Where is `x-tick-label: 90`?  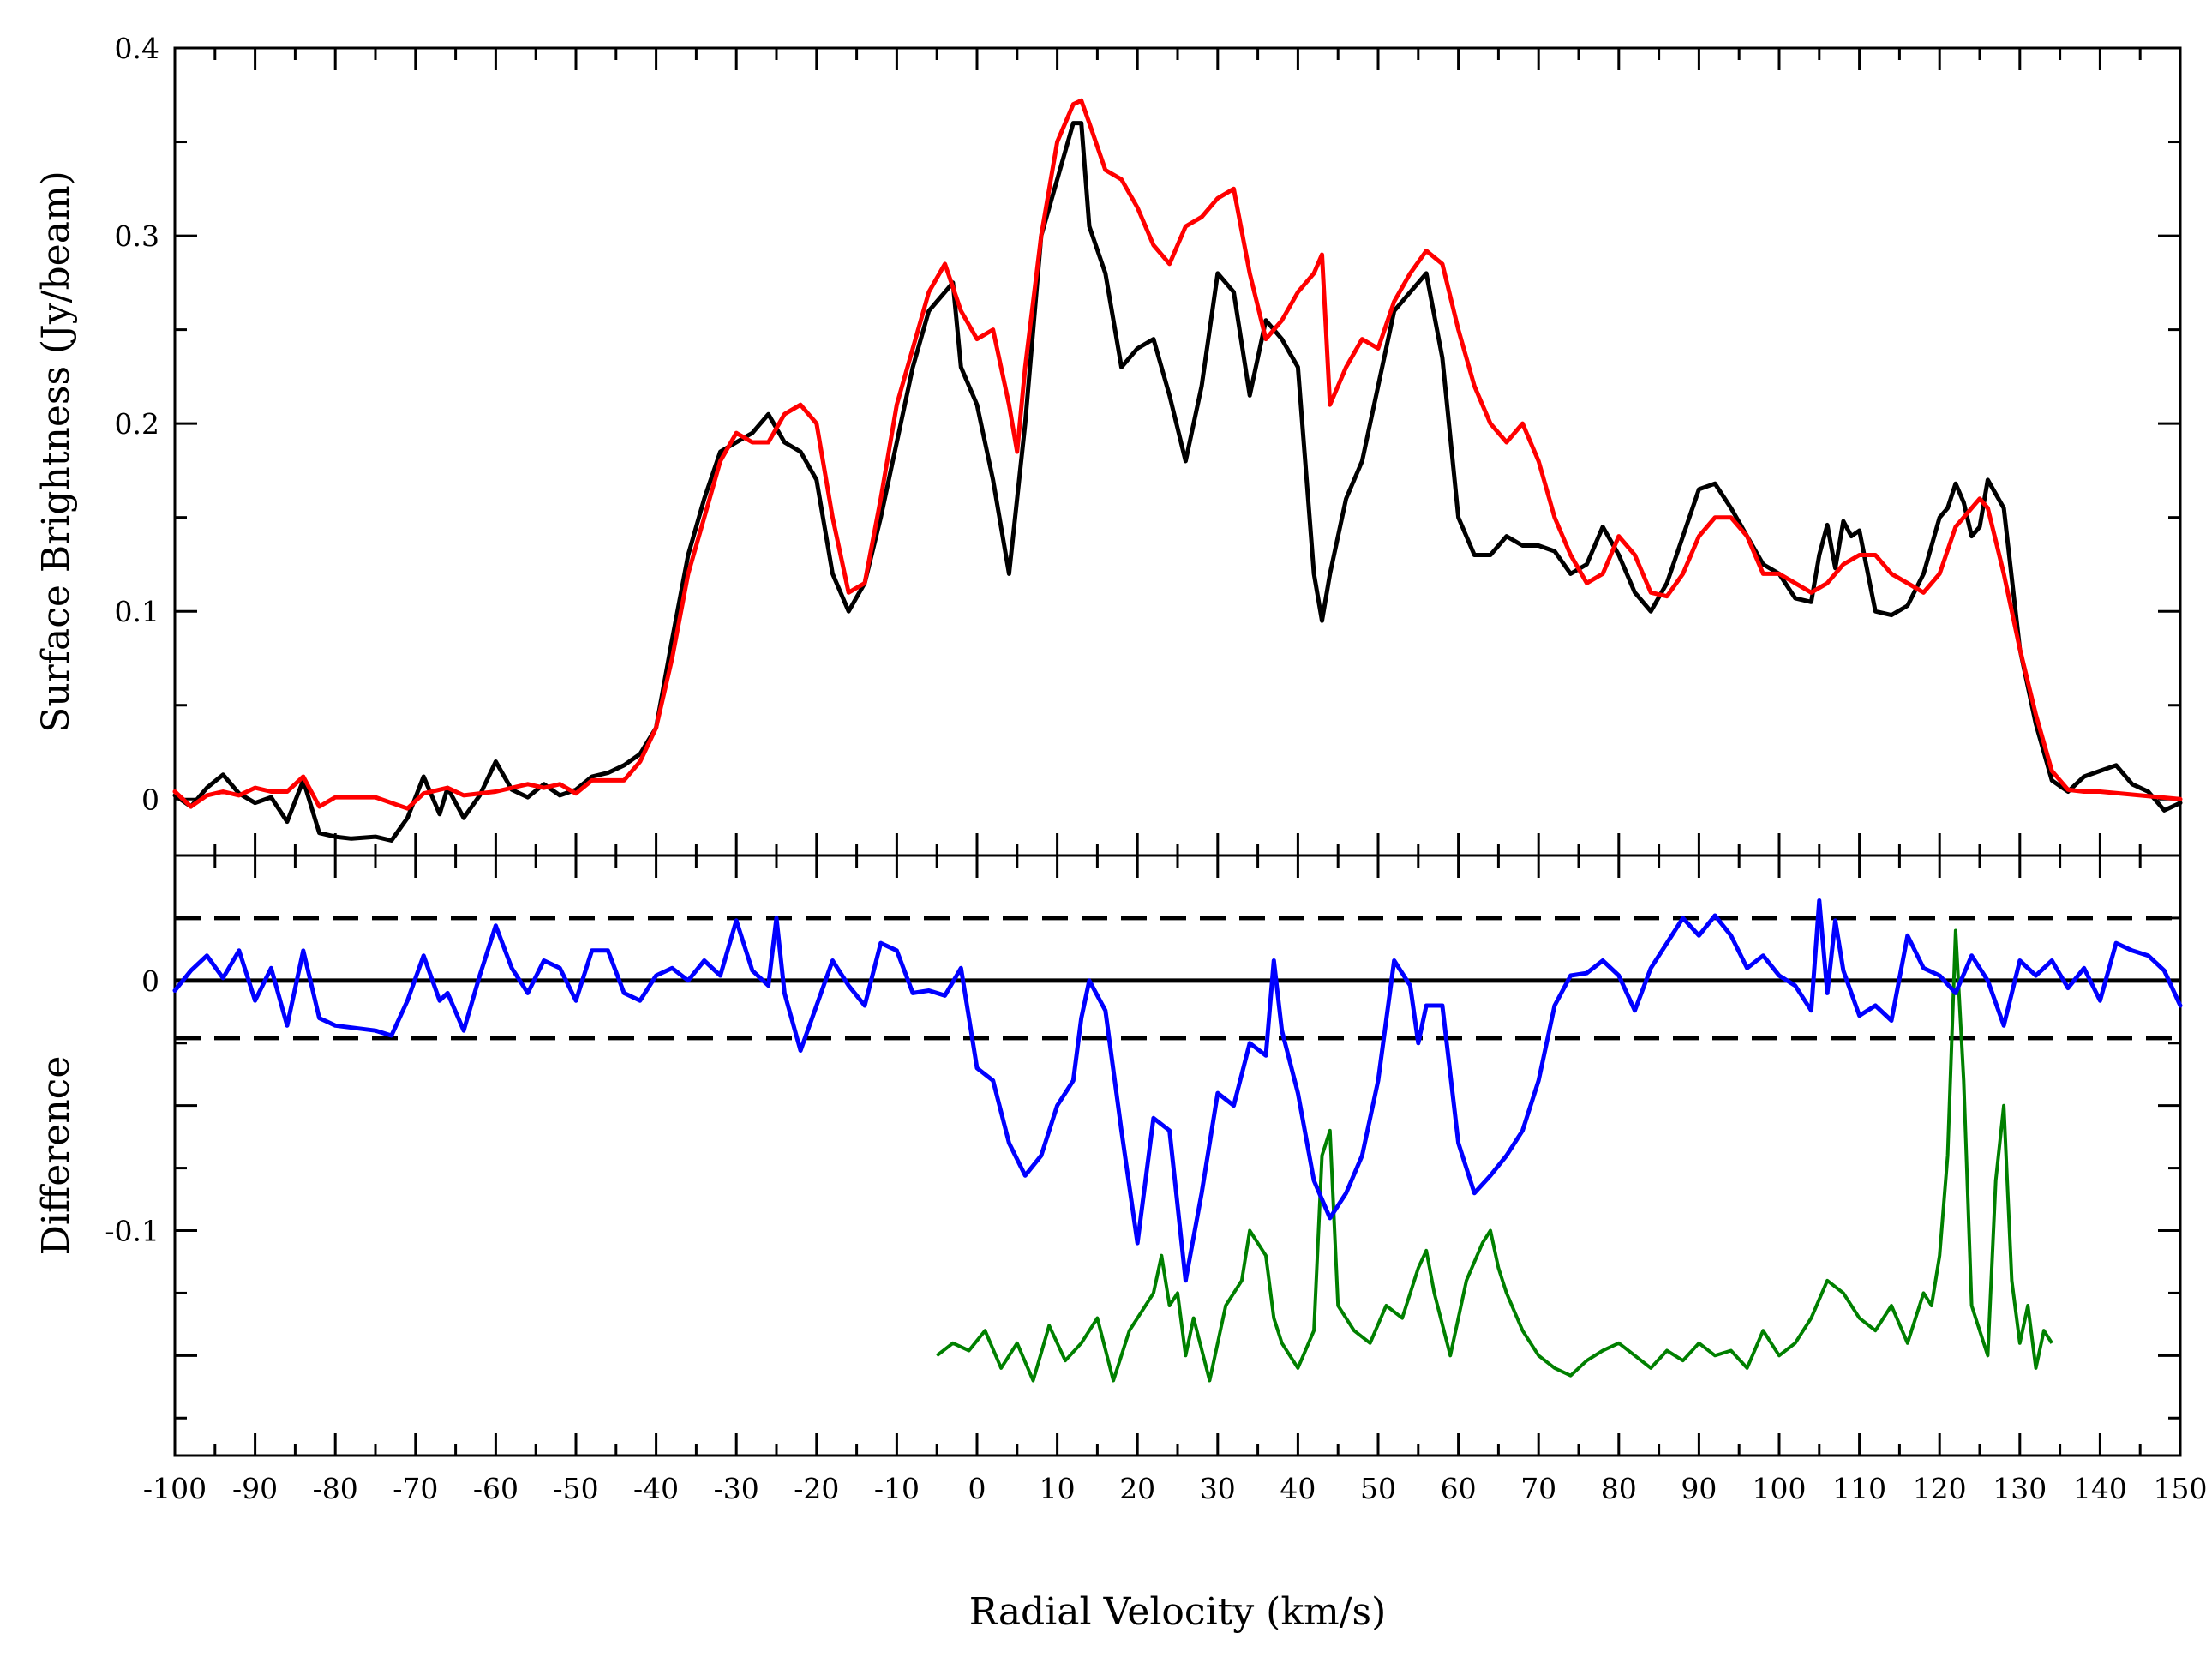 x-tick-label: 90 is located at coordinates (1699, 1488).